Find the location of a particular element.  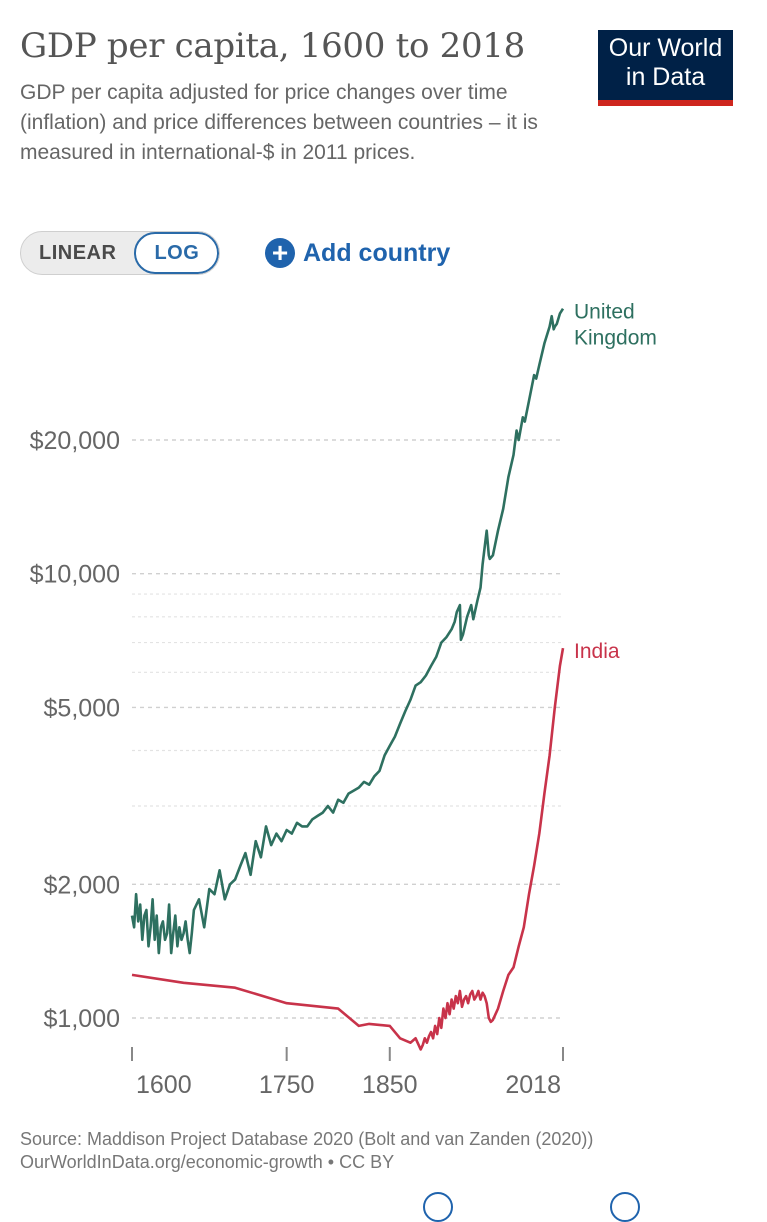

x-tick-label: 2018 is located at coordinates (533, 1085).